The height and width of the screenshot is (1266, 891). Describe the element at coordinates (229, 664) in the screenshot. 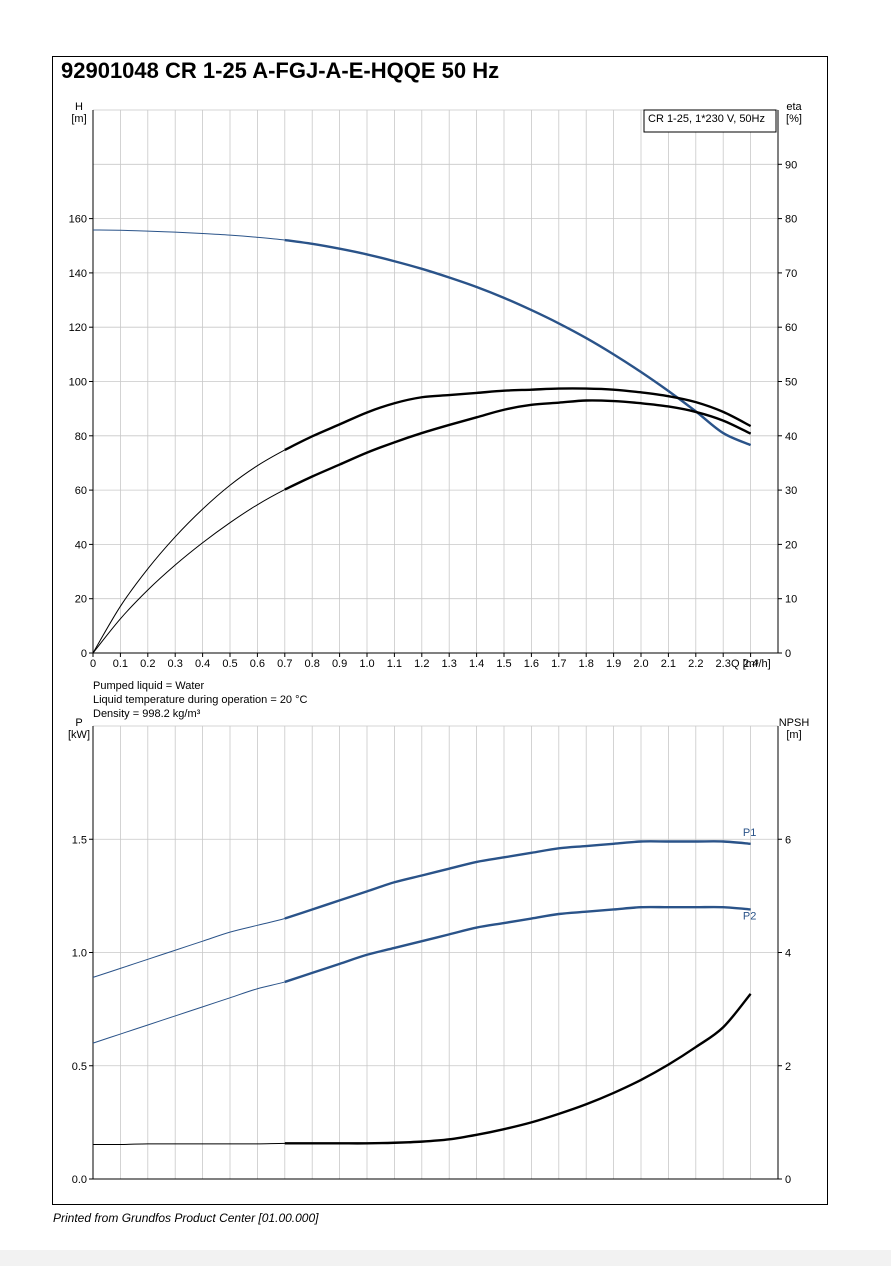

I see `x-tick-label: 0.5` at that location.